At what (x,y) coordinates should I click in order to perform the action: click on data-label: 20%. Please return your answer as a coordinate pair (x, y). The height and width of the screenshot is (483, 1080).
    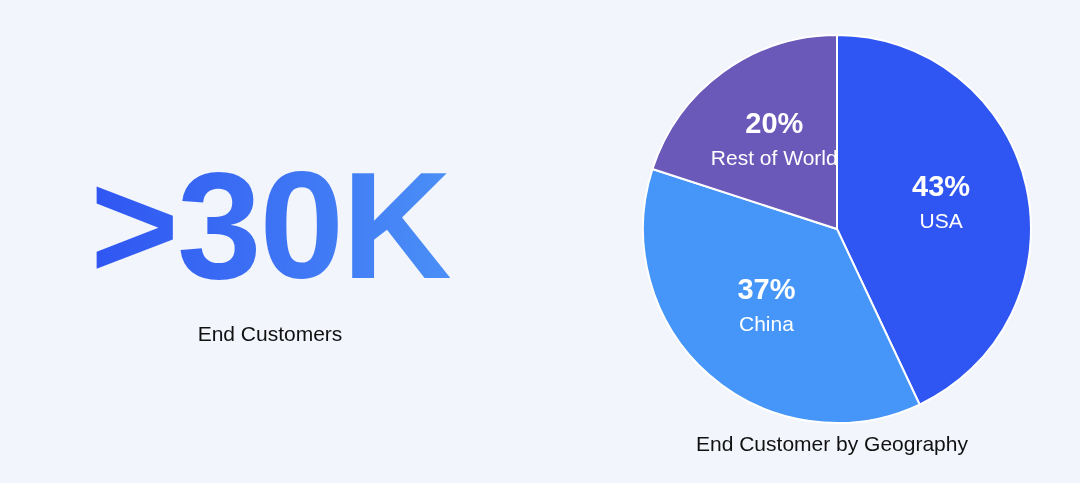
    Looking at the image, I should click on (774, 122).